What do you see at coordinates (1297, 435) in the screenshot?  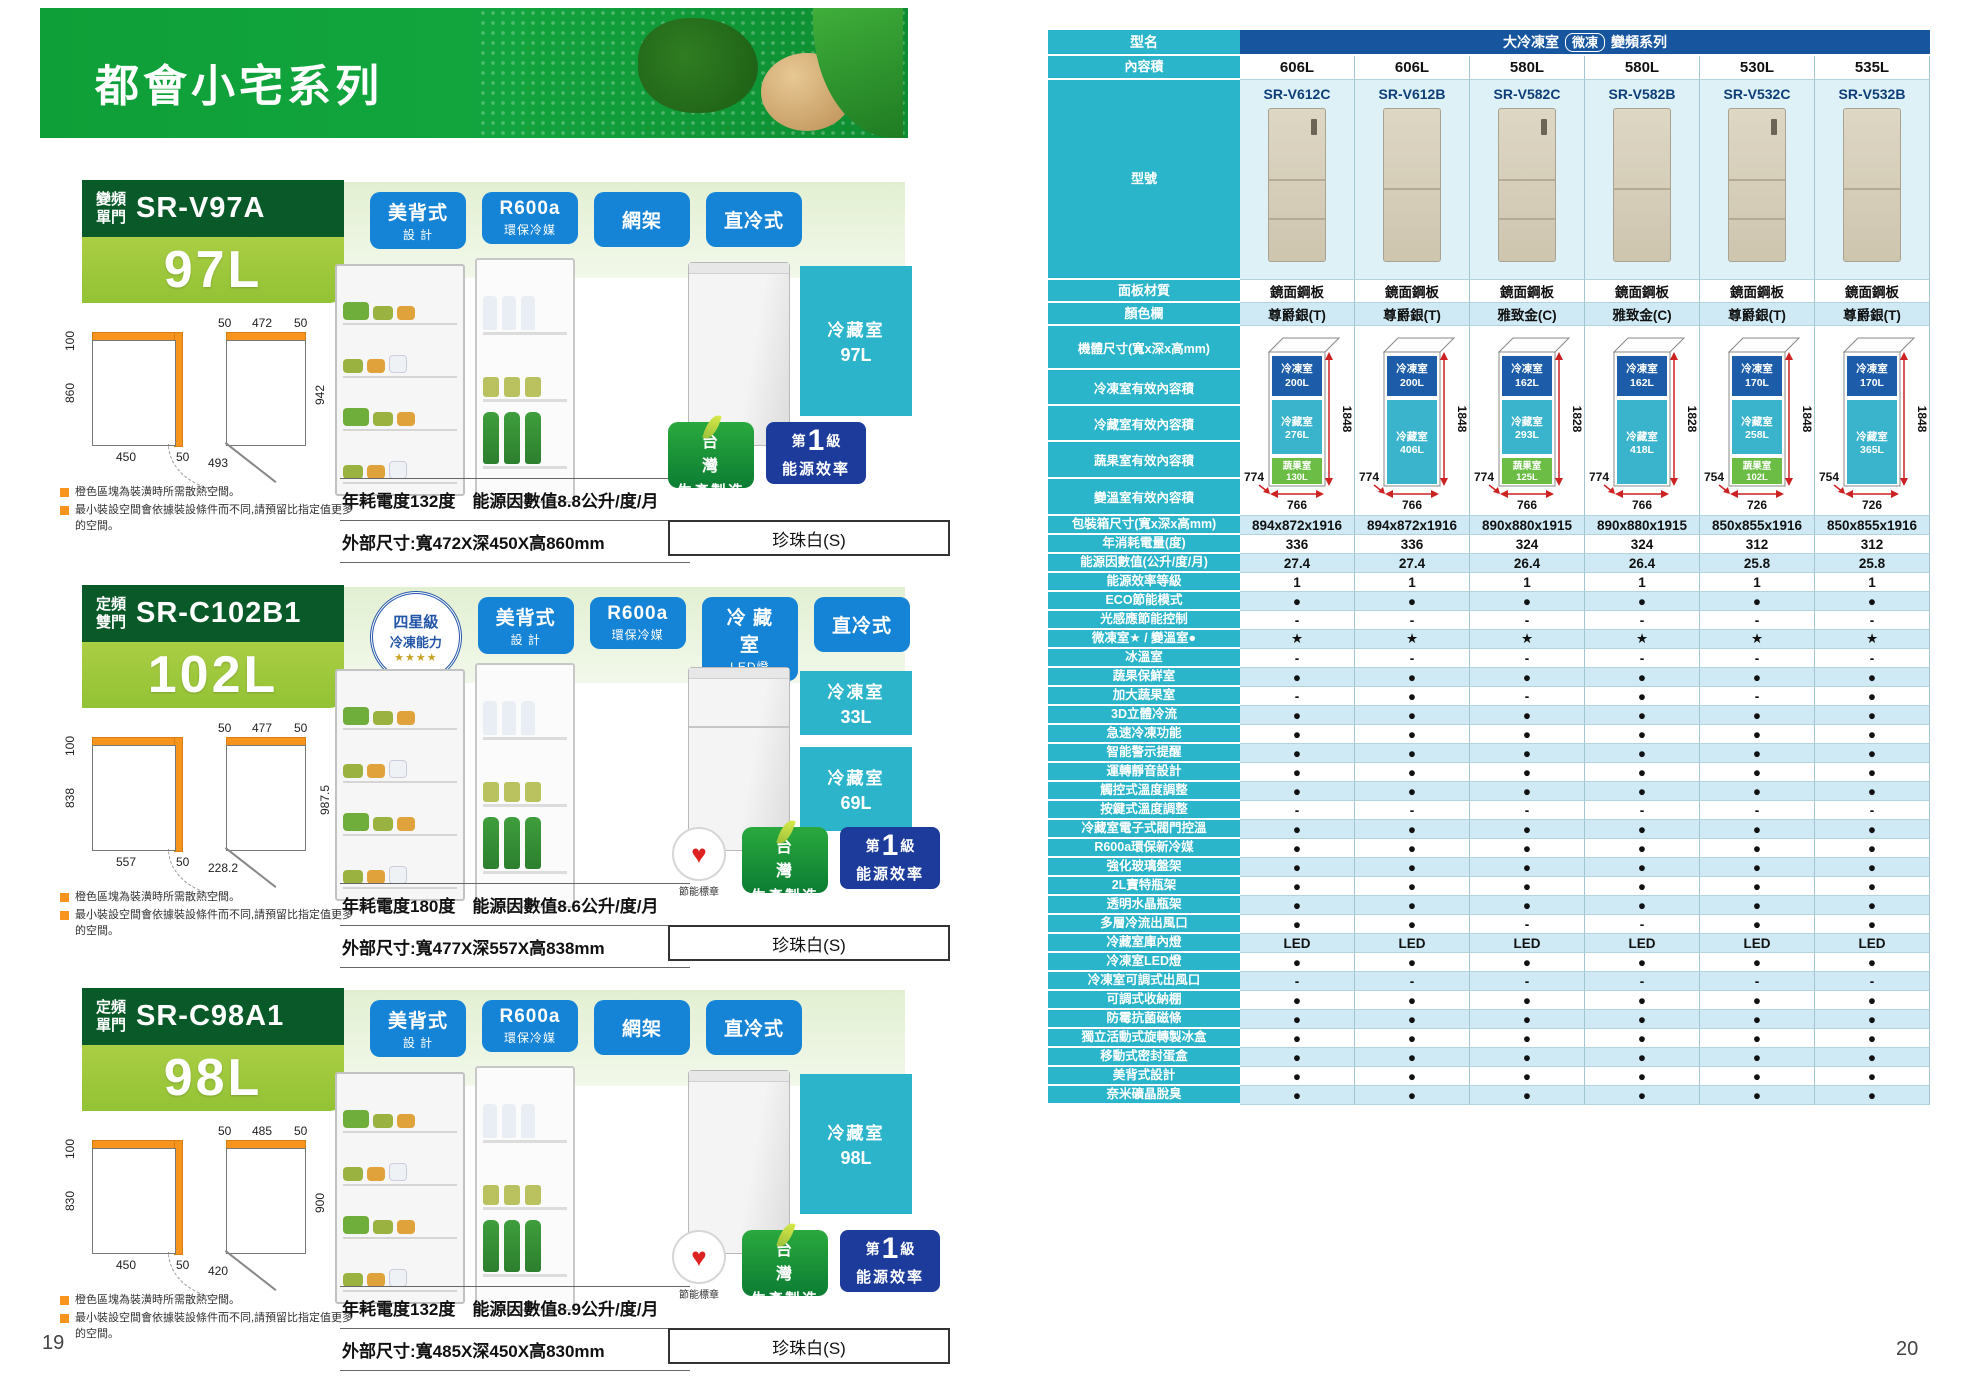 I see `svg-text: 276L` at bounding box center [1297, 435].